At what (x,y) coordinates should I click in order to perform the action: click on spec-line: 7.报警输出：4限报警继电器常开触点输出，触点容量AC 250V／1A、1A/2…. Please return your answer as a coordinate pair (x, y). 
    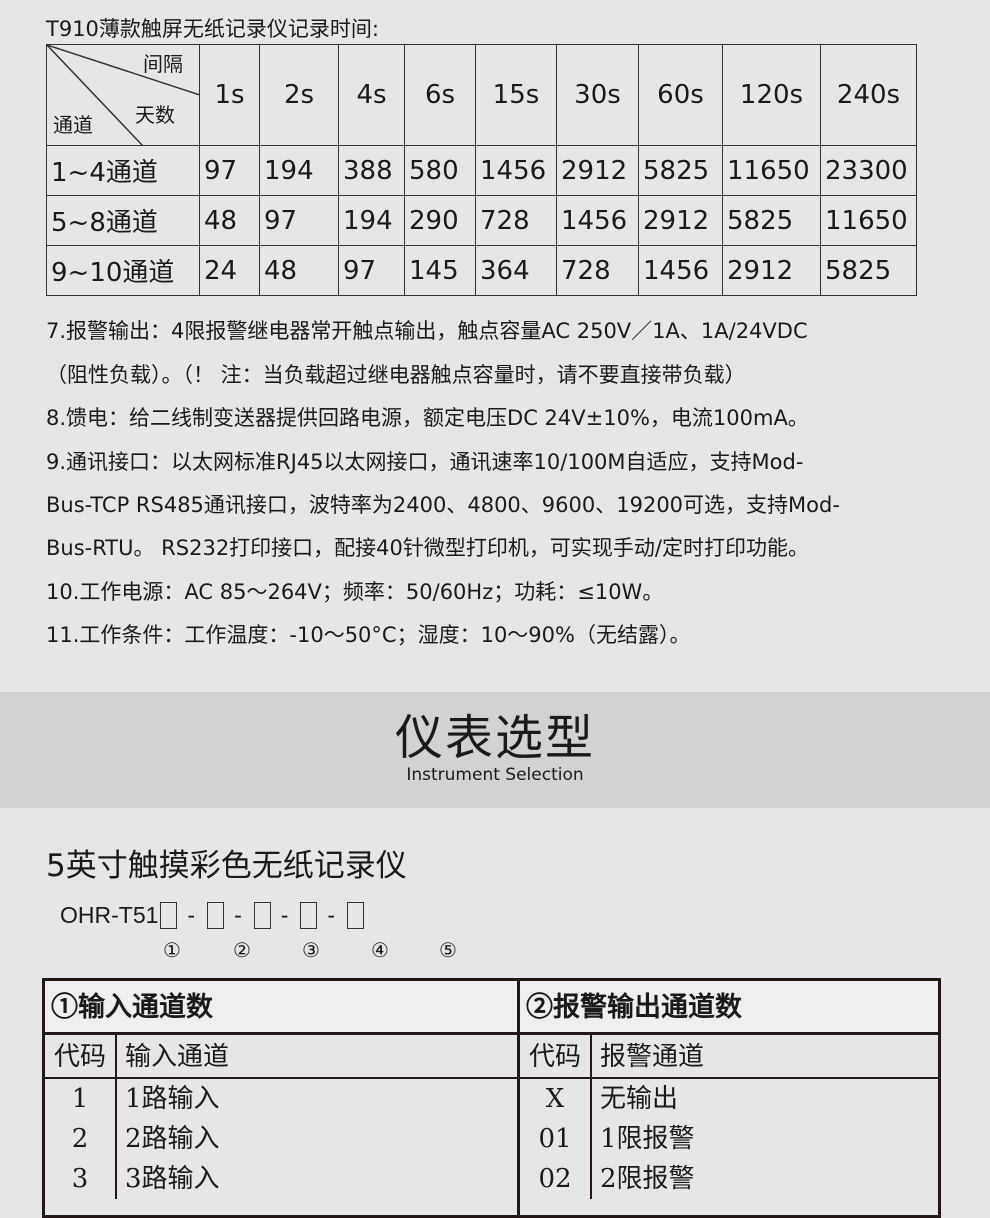
    Looking at the image, I should click on (427, 331).